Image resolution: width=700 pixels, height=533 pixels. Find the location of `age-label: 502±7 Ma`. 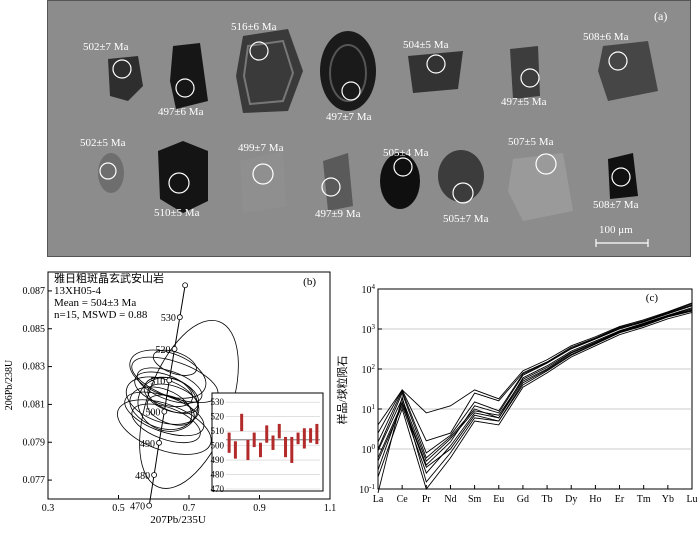

age-label: 502±7 Ma is located at coordinates (106, 47).